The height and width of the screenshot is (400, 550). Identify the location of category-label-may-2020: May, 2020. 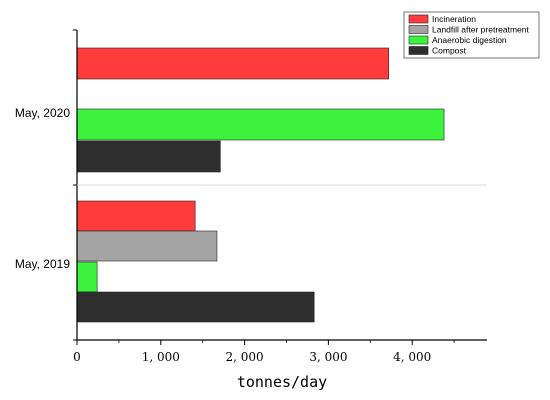
(42, 113).